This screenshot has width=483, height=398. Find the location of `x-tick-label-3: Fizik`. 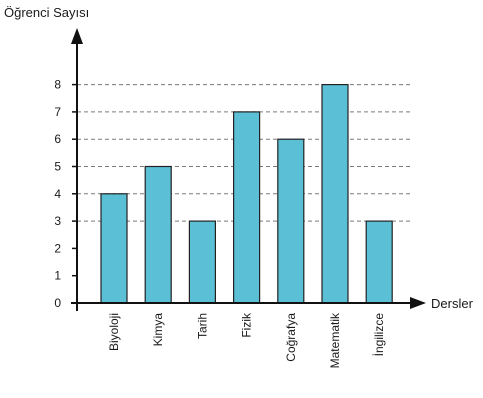

x-tick-label-3: Fizik is located at coordinates (247, 325).